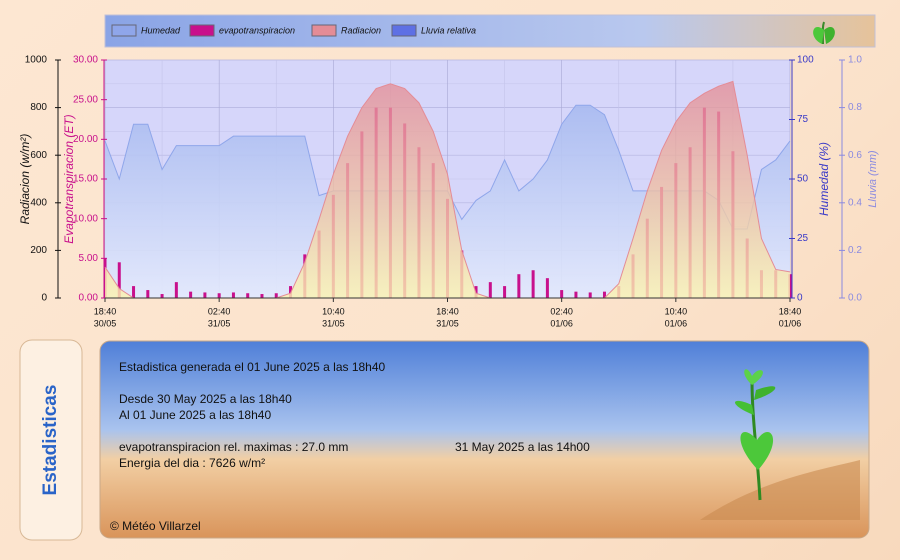 The height and width of the screenshot is (560, 900). What do you see at coordinates (85, 60) in the screenshot?
I see `tick-label: 30.00` at bounding box center [85, 60].